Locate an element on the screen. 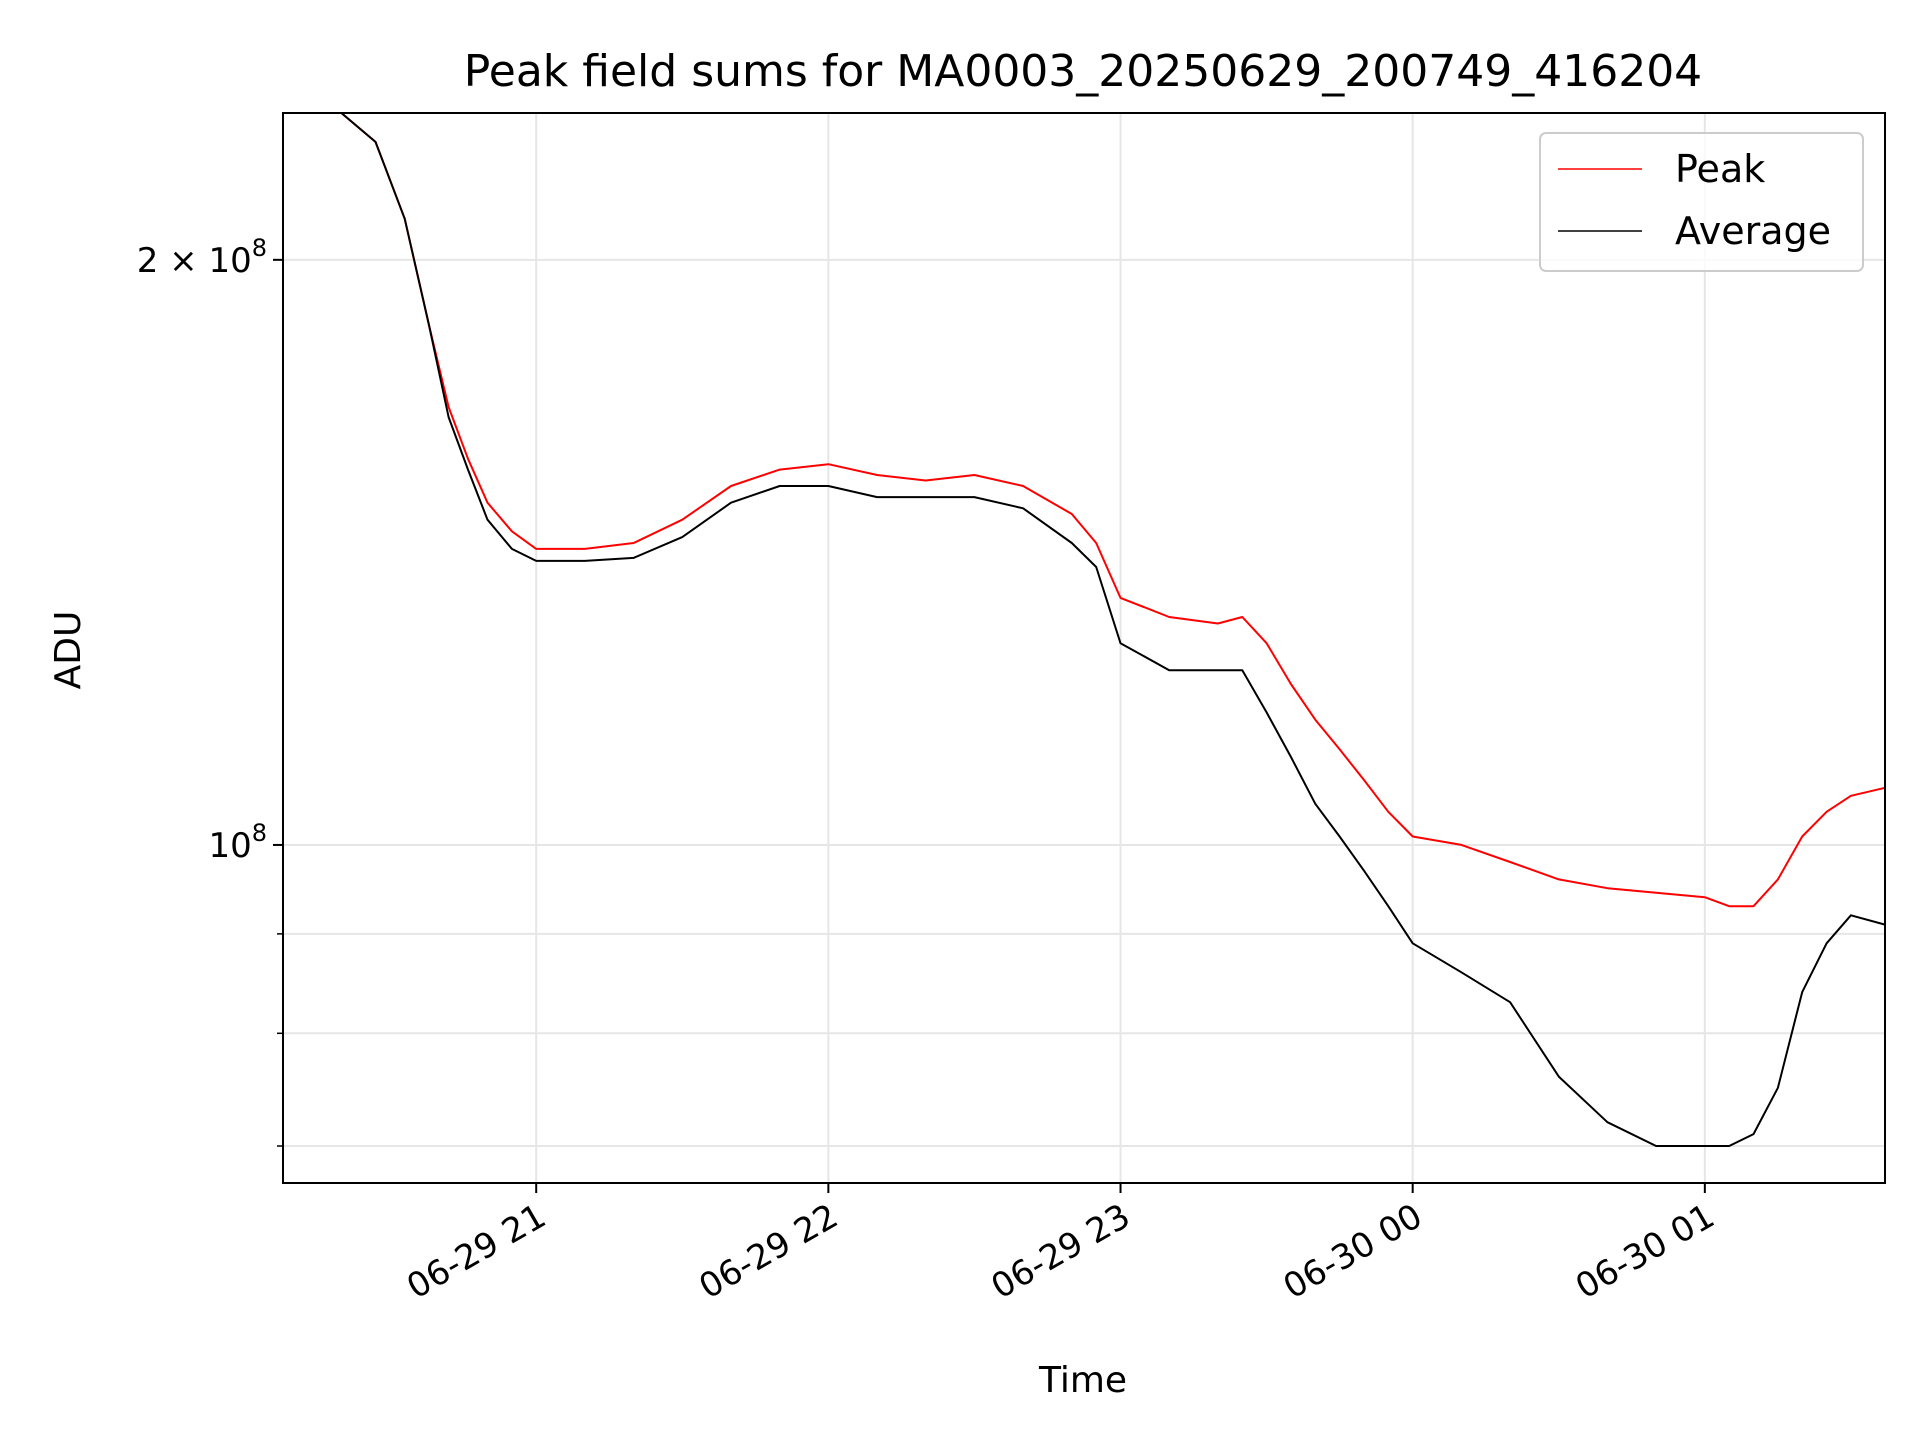 The width and height of the screenshot is (1920, 1440). x-axis-label: Time is located at coordinates (1082, 1380).